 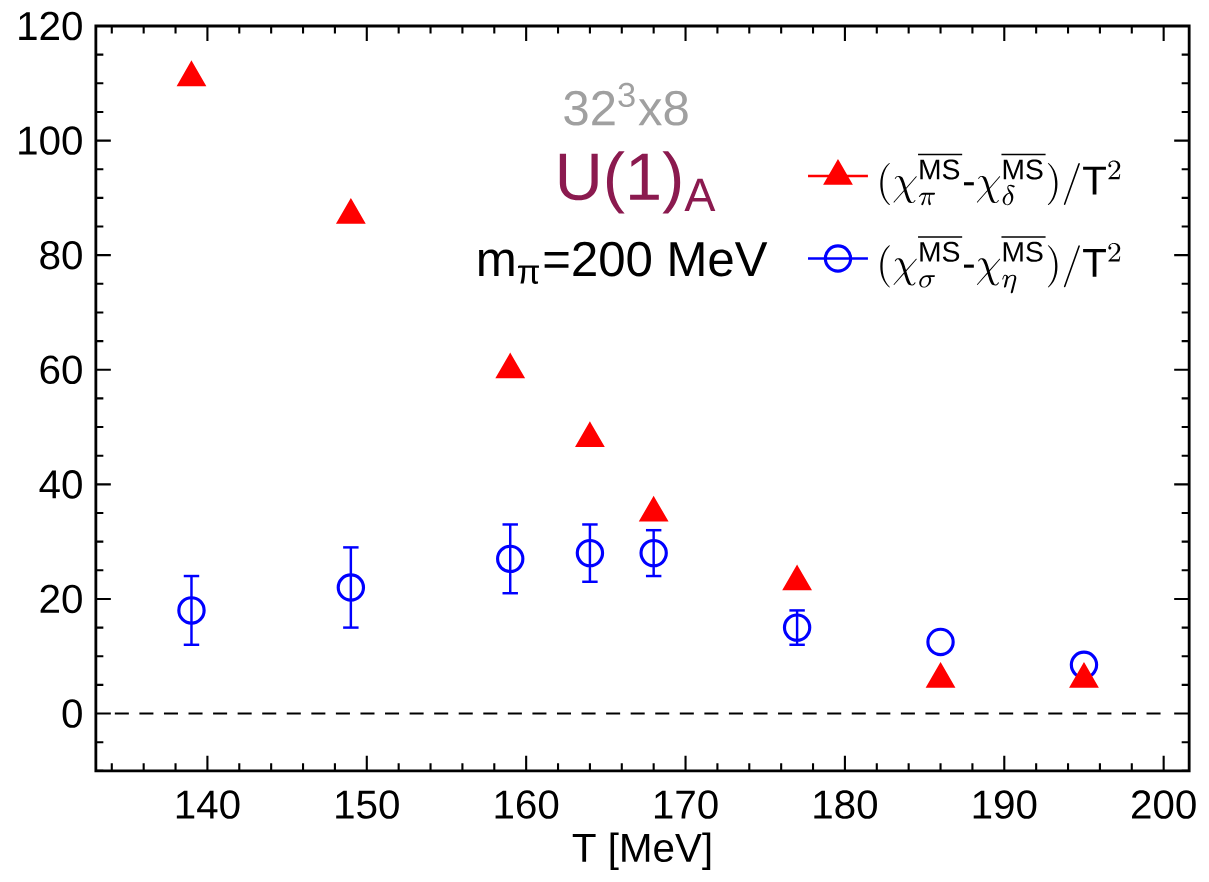 What do you see at coordinates (626, 104) in the screenshot?
I see `annotation: 32$^{3}$x8` at bounding box center [626, 104].